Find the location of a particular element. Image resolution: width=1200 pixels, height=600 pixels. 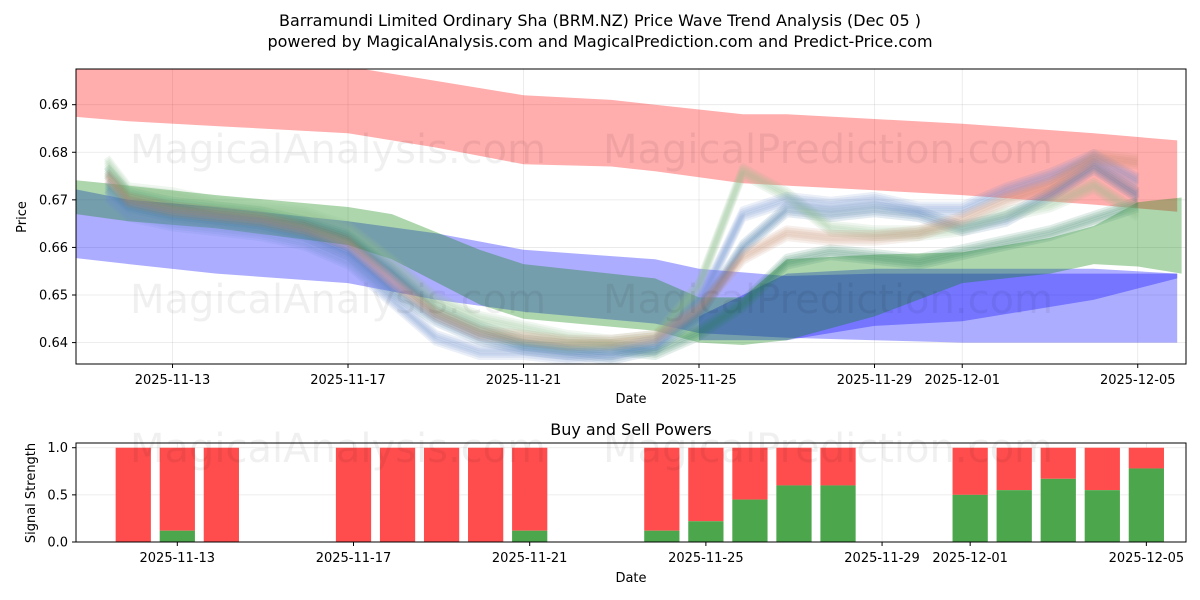

main-y-tick-label: 0.69 is located at coordinates (53, 105).